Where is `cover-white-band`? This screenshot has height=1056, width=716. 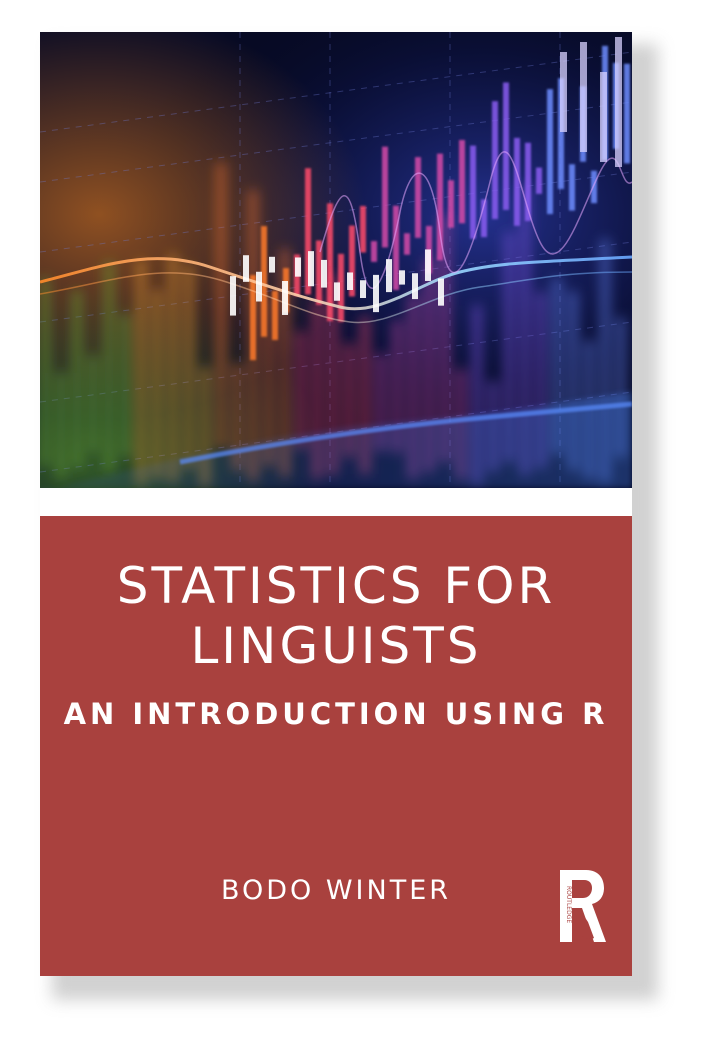
cover-white-band is located at coordinates (336, 502).